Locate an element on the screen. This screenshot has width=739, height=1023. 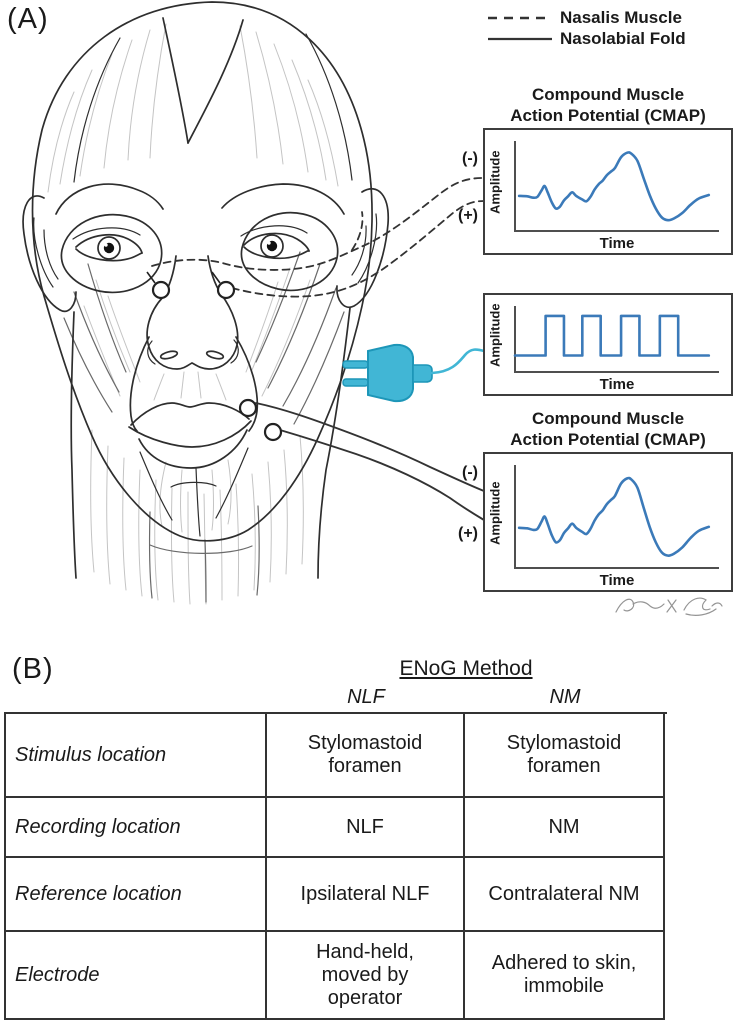
neck-left is located at coordinates (73, 445).